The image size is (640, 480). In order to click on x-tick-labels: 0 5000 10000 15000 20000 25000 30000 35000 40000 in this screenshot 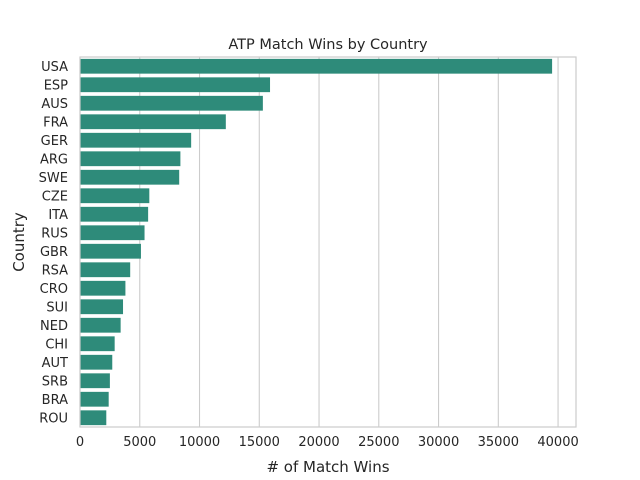, I will do `click(327, 442)`.